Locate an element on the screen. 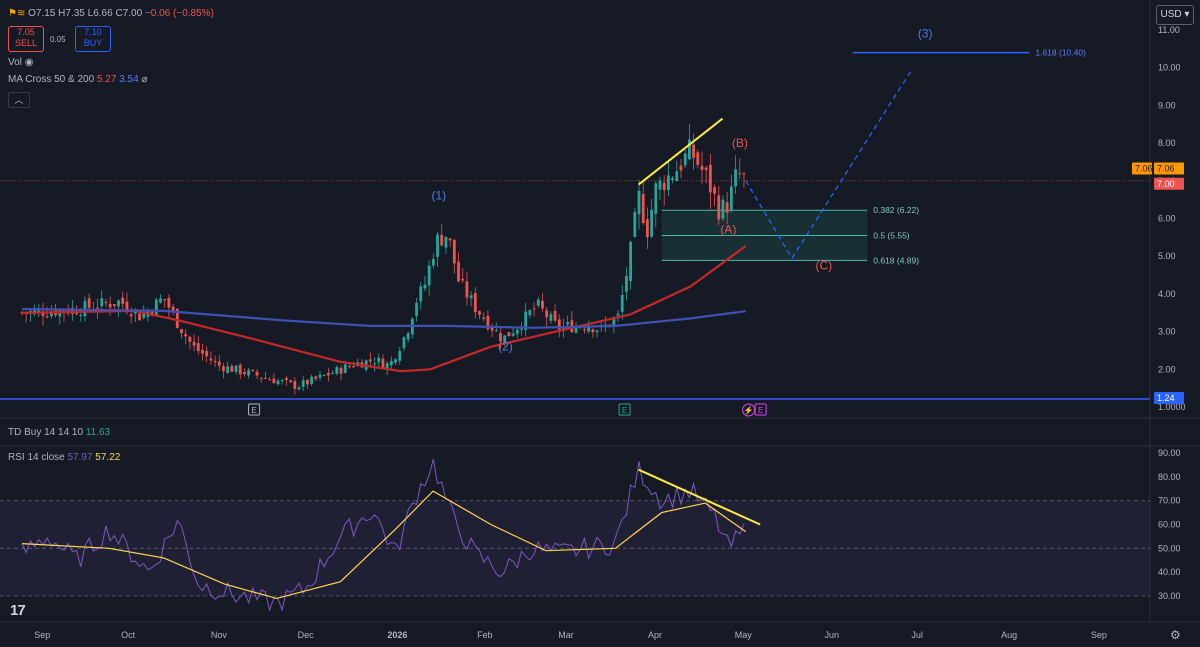 This screenshot has width=1200, height=647. ma-legend: MA Cross 50 & 200 5.27 3.54 ⌀ is located at coordinates (78, 79).